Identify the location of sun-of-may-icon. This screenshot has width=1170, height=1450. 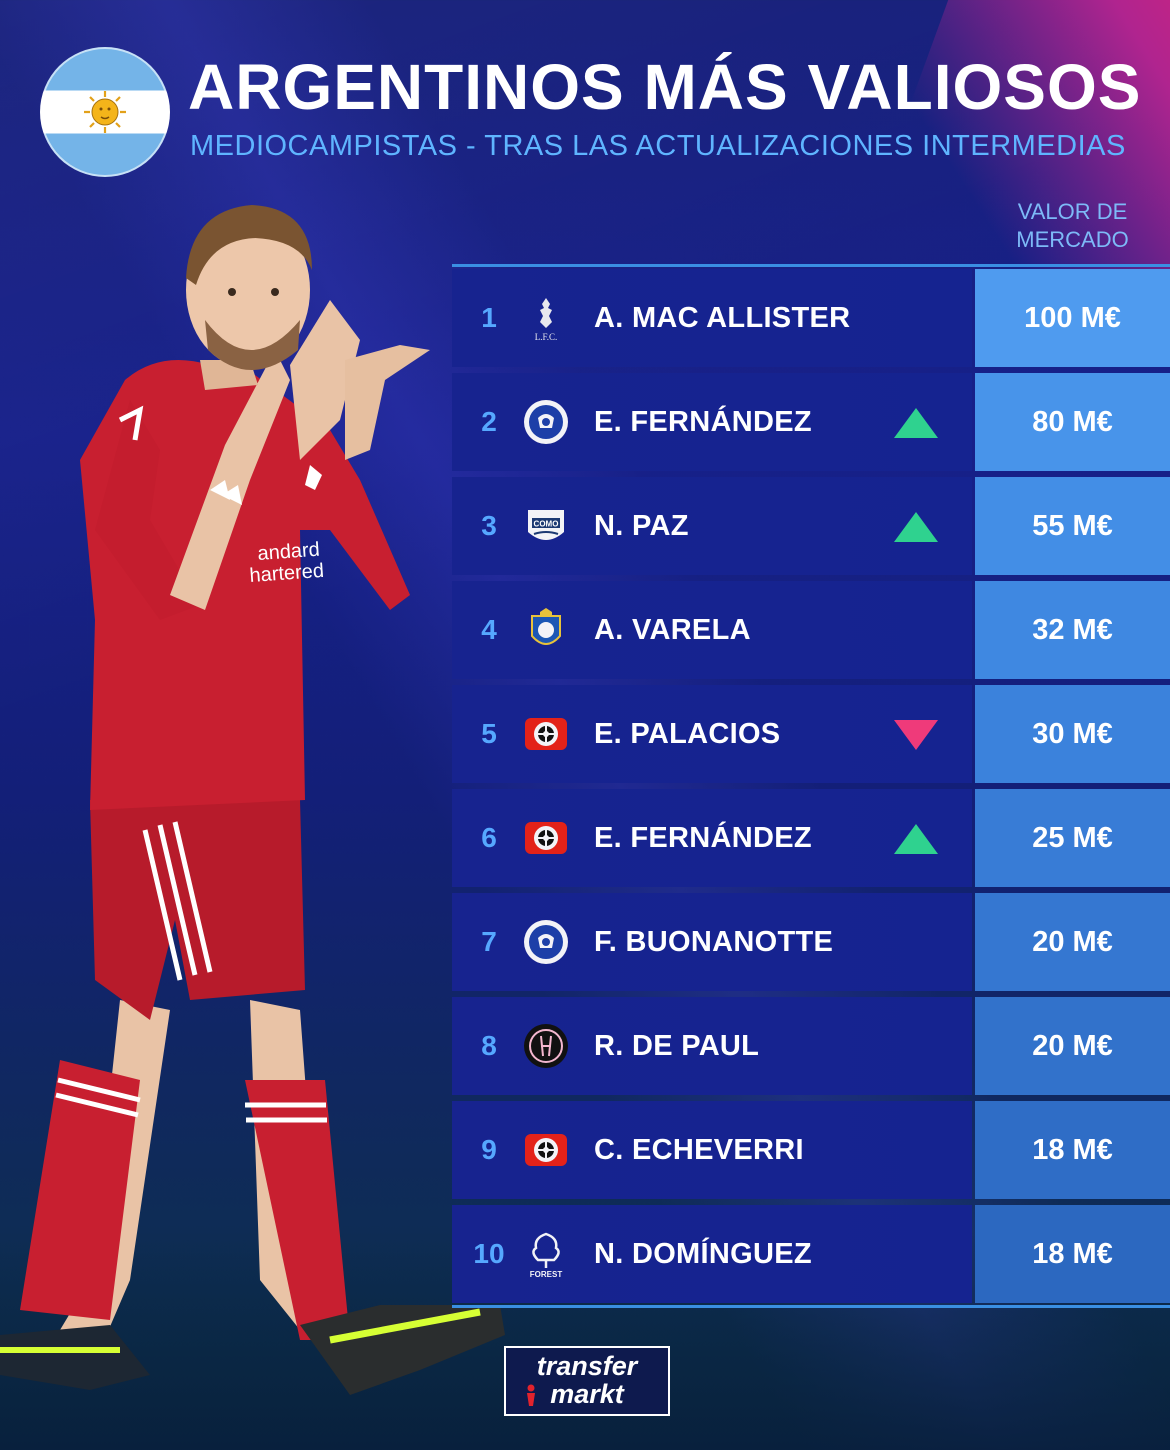
(105, 112).